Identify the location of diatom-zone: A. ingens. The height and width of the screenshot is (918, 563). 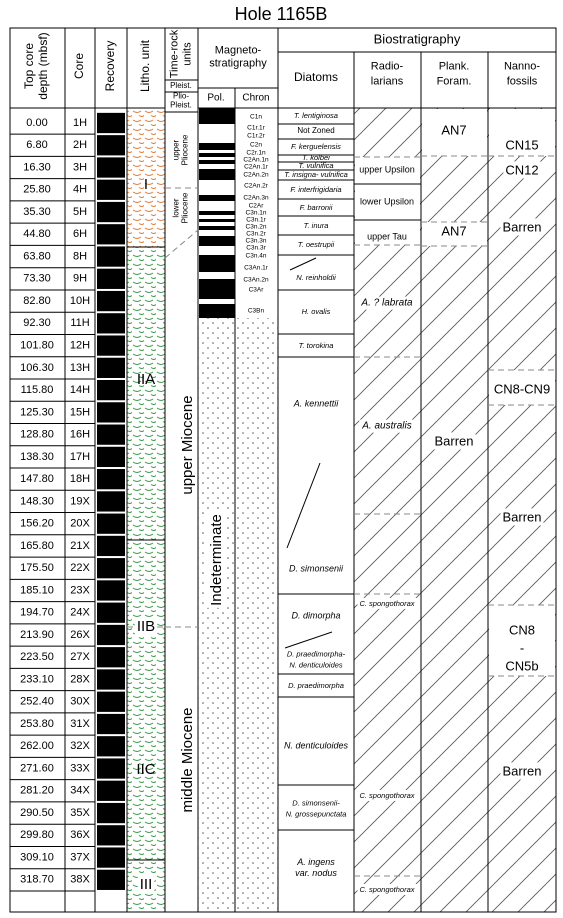
(315, 862).